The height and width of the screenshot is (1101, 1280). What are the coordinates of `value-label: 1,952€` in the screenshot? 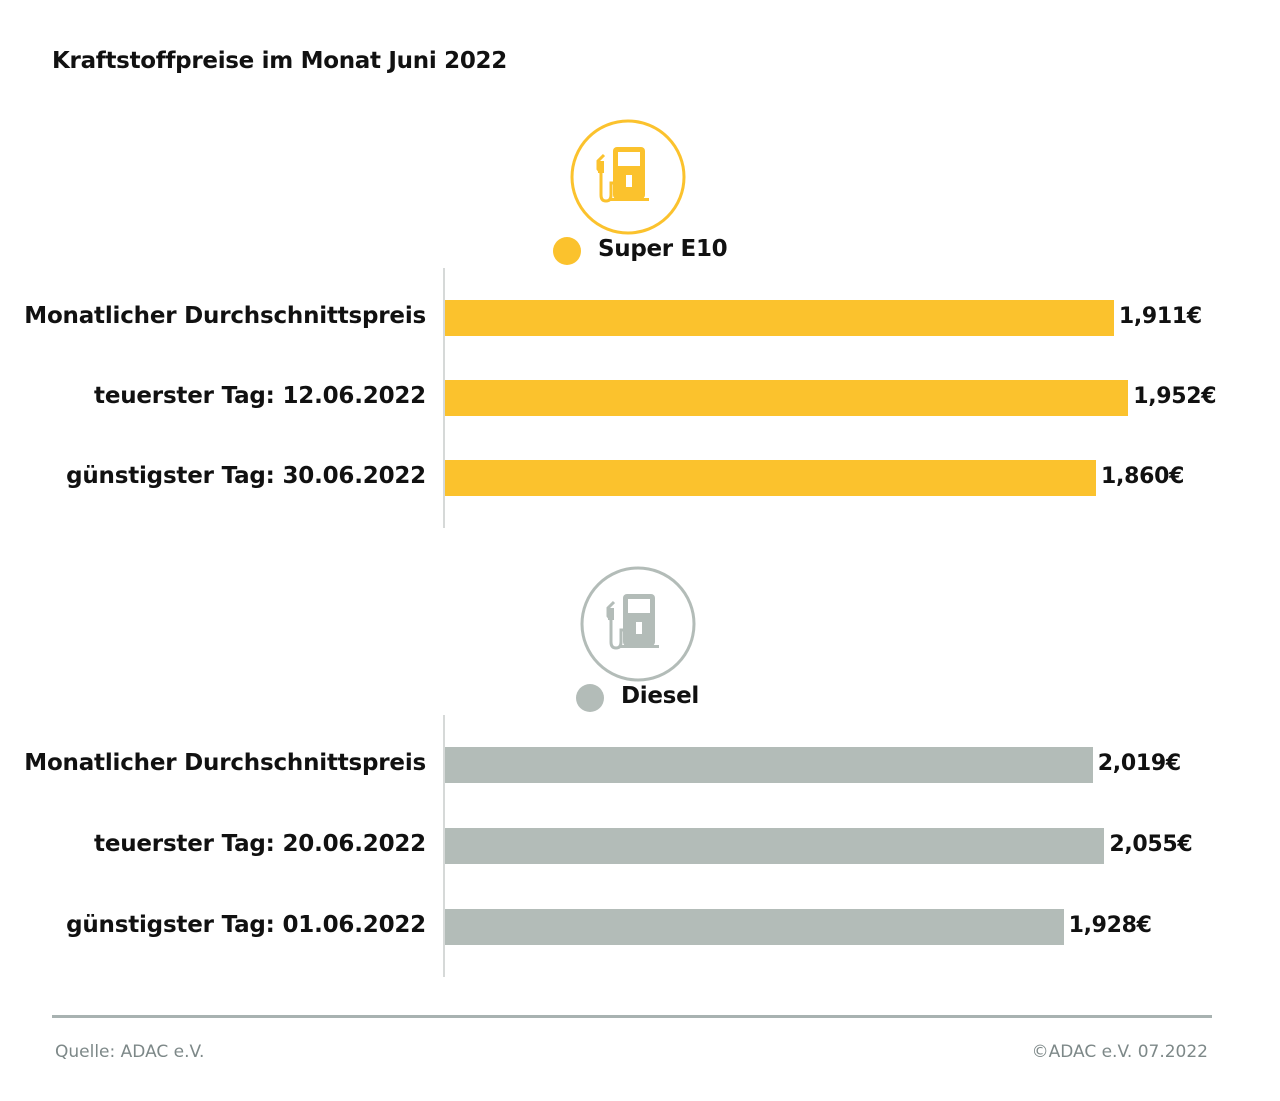 It's located at (1175, 396).